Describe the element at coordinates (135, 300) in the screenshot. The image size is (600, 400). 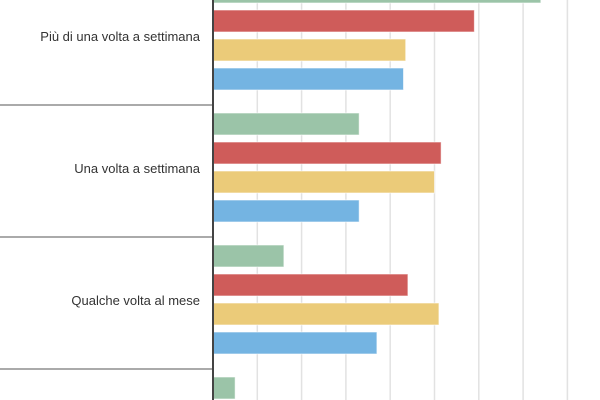
I see `category-label: Qualche volta al mese` at that location.